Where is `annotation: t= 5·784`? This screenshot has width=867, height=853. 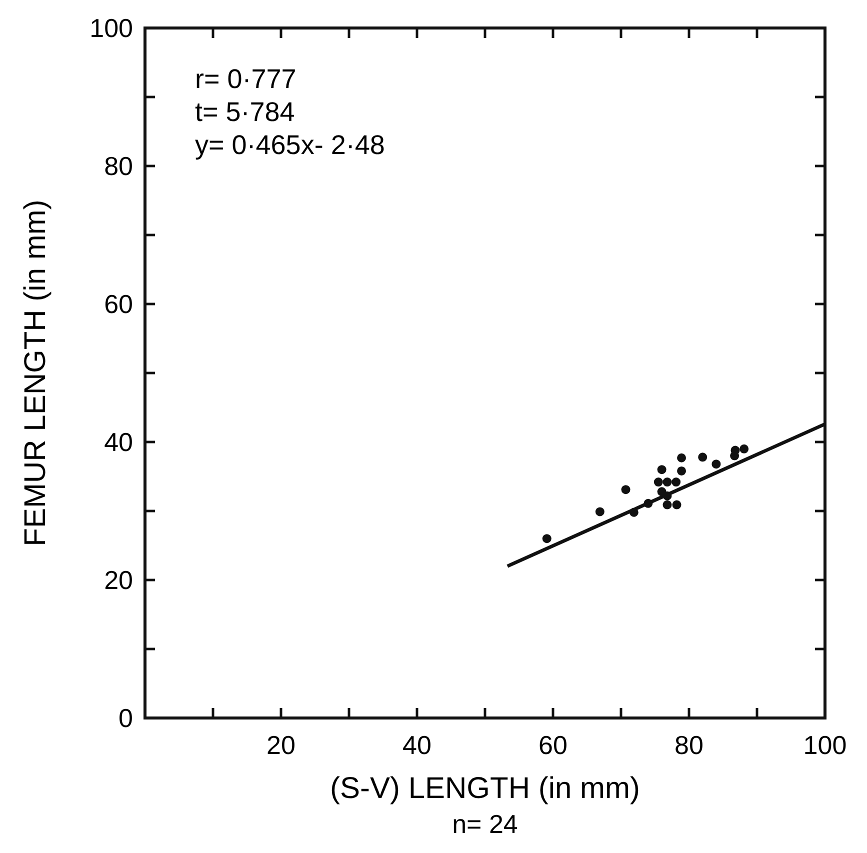
annotation: t= 5·784 is located at coordinates (245, 112).